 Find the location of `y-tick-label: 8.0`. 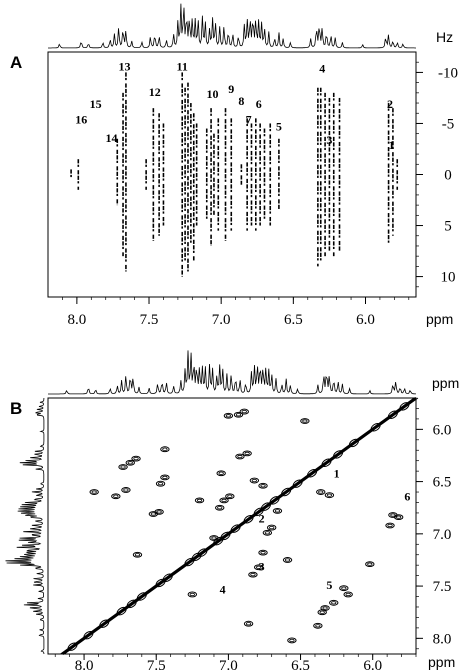

y-tick-label: 8.0 is located at coordinates (442, 639).